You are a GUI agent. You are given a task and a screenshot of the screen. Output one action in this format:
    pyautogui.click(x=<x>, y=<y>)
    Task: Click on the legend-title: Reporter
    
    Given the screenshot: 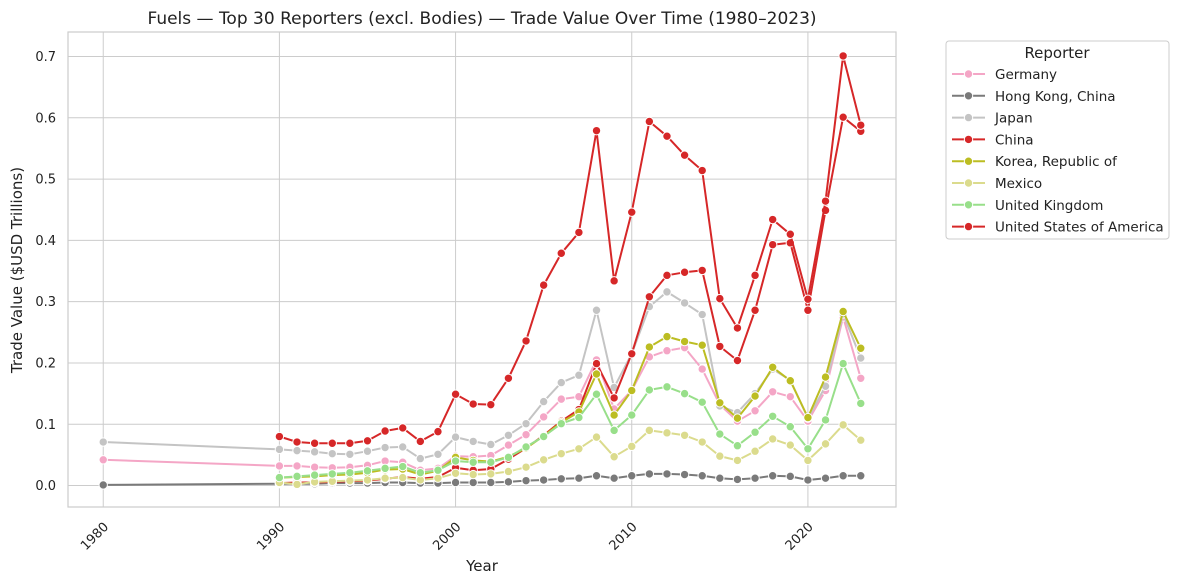 What is the action you would take?
    pyautogui.click(x=1057, y=53)
    